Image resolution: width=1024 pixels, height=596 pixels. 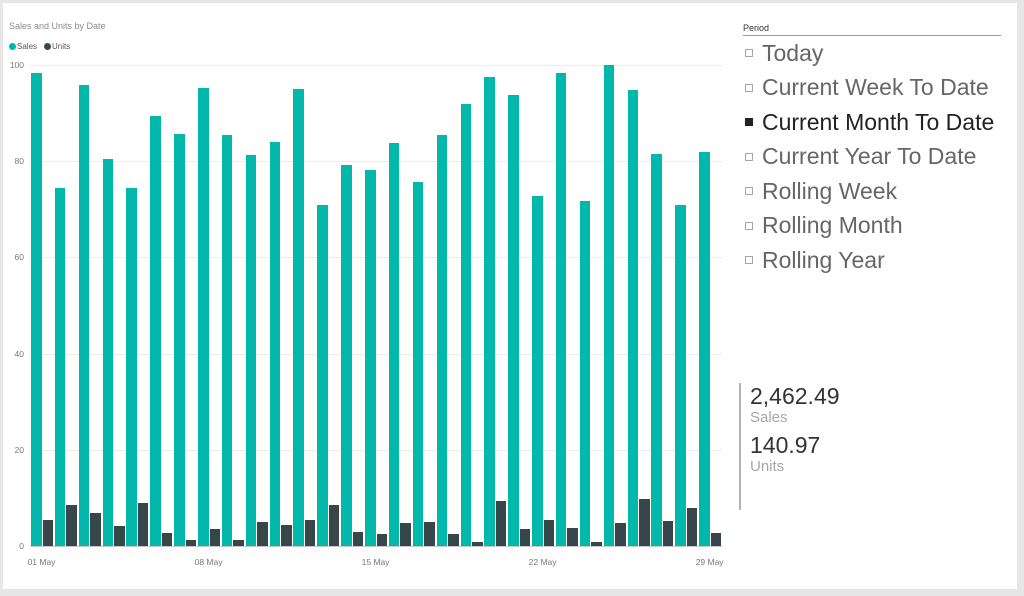 I want to click on sales-dot-icon, so click(x=12, y=46).